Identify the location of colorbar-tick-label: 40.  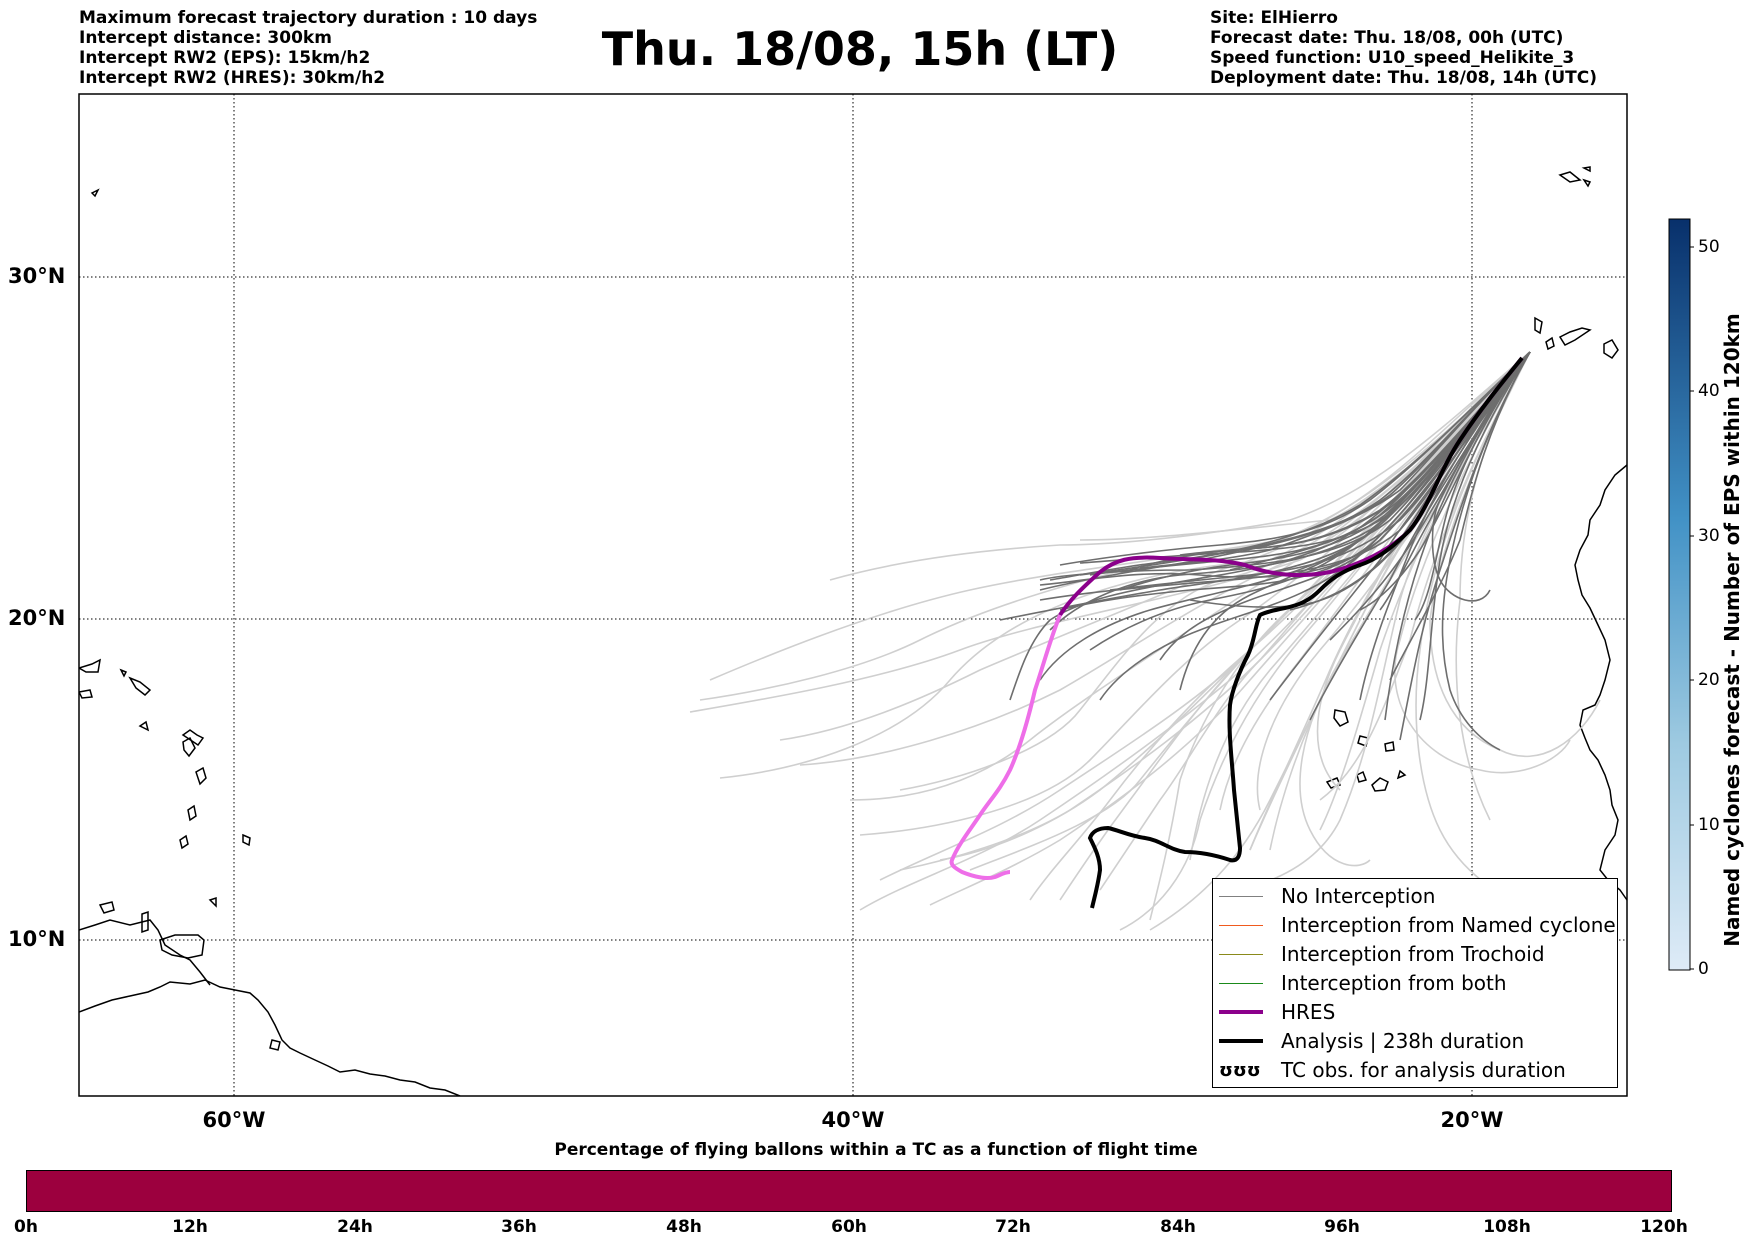
(1709, 391).